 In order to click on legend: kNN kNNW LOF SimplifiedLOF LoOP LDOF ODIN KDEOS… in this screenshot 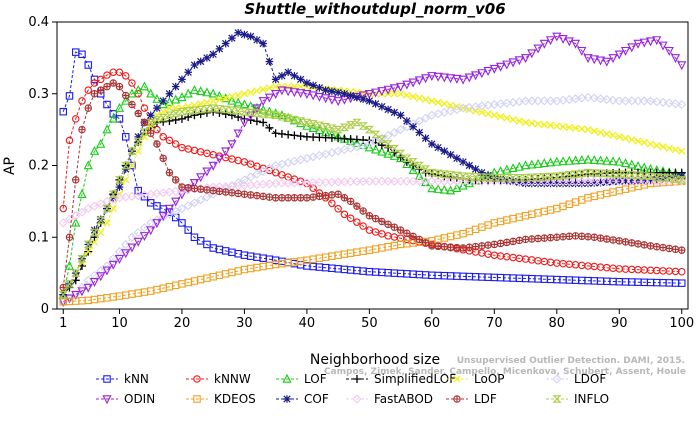, I will do `click(352, 389)`.